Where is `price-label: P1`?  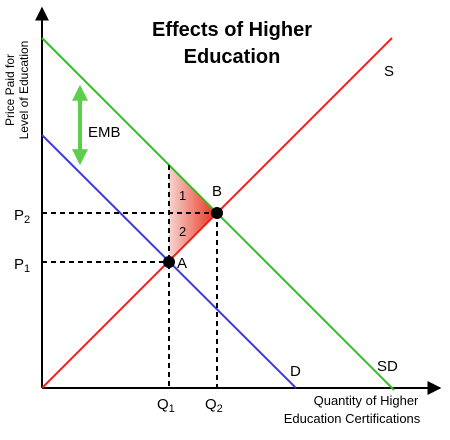 price-label: P1 is located at coordinates (22, 265).